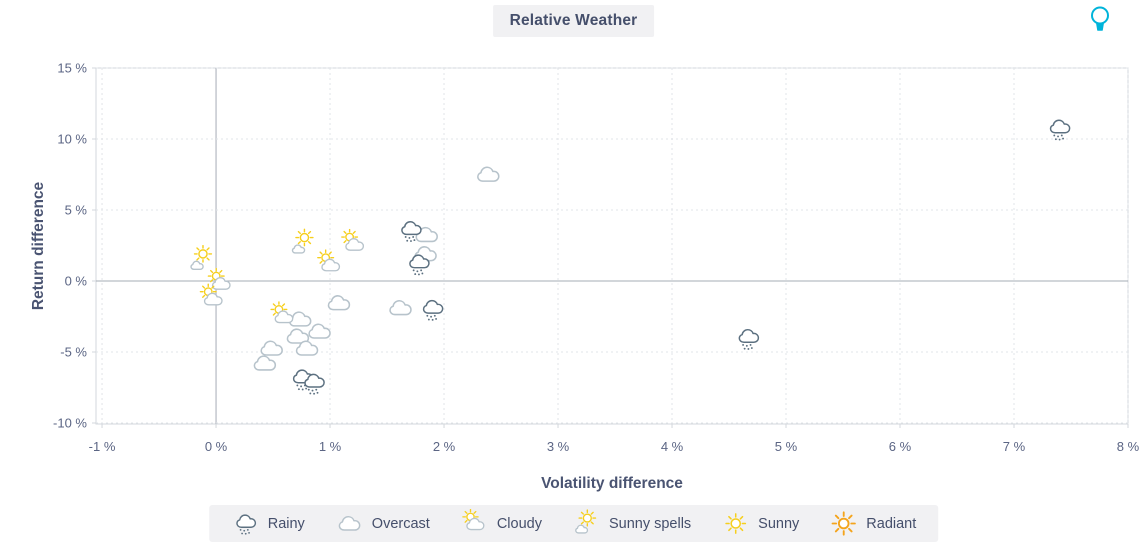  I want to click on x-tick-label: 0 %, so click(216, 446).